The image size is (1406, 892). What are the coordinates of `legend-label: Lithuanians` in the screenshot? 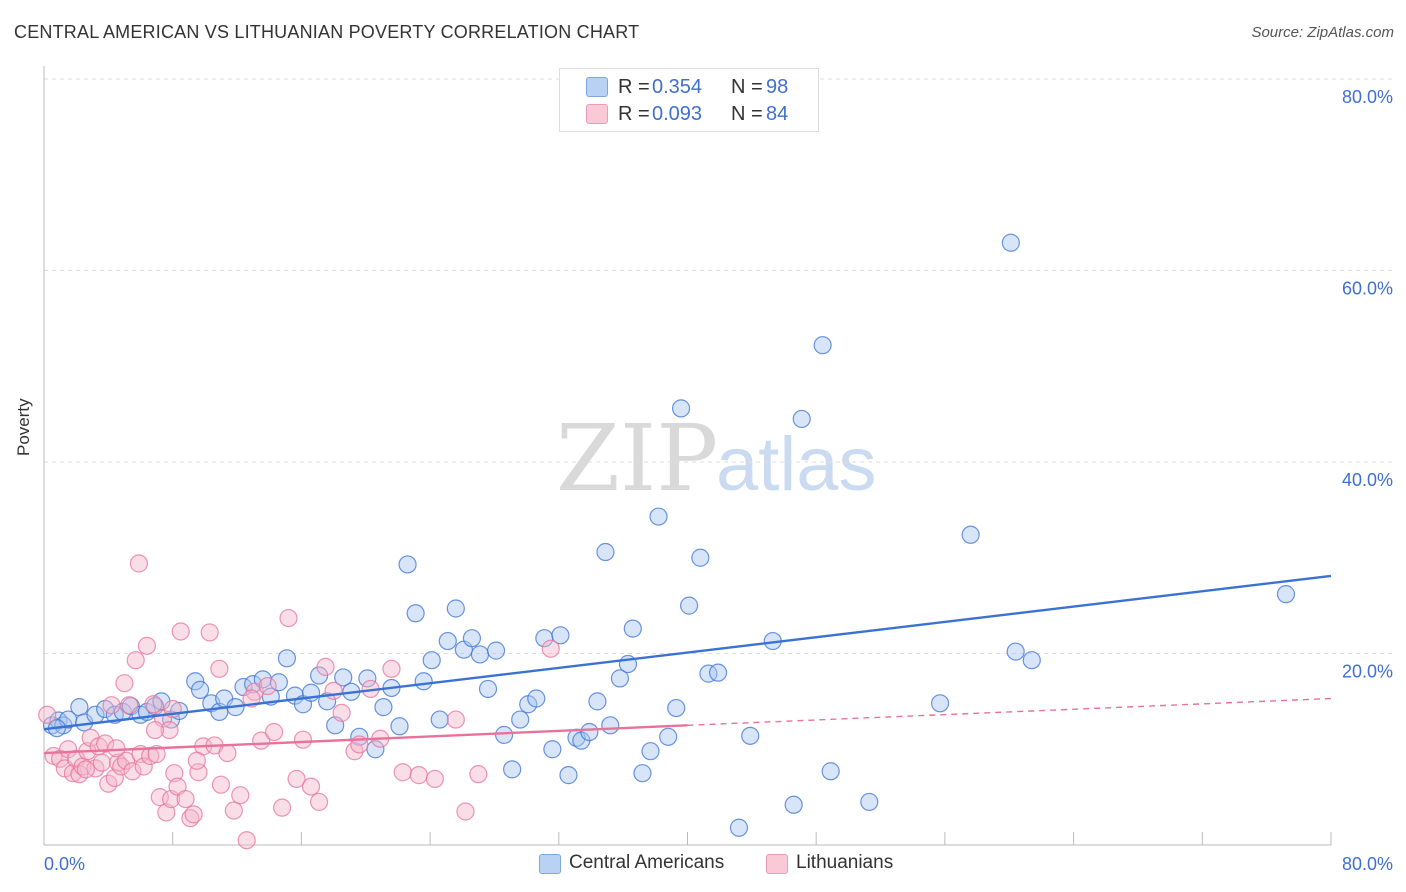 It's located at (845, 862).